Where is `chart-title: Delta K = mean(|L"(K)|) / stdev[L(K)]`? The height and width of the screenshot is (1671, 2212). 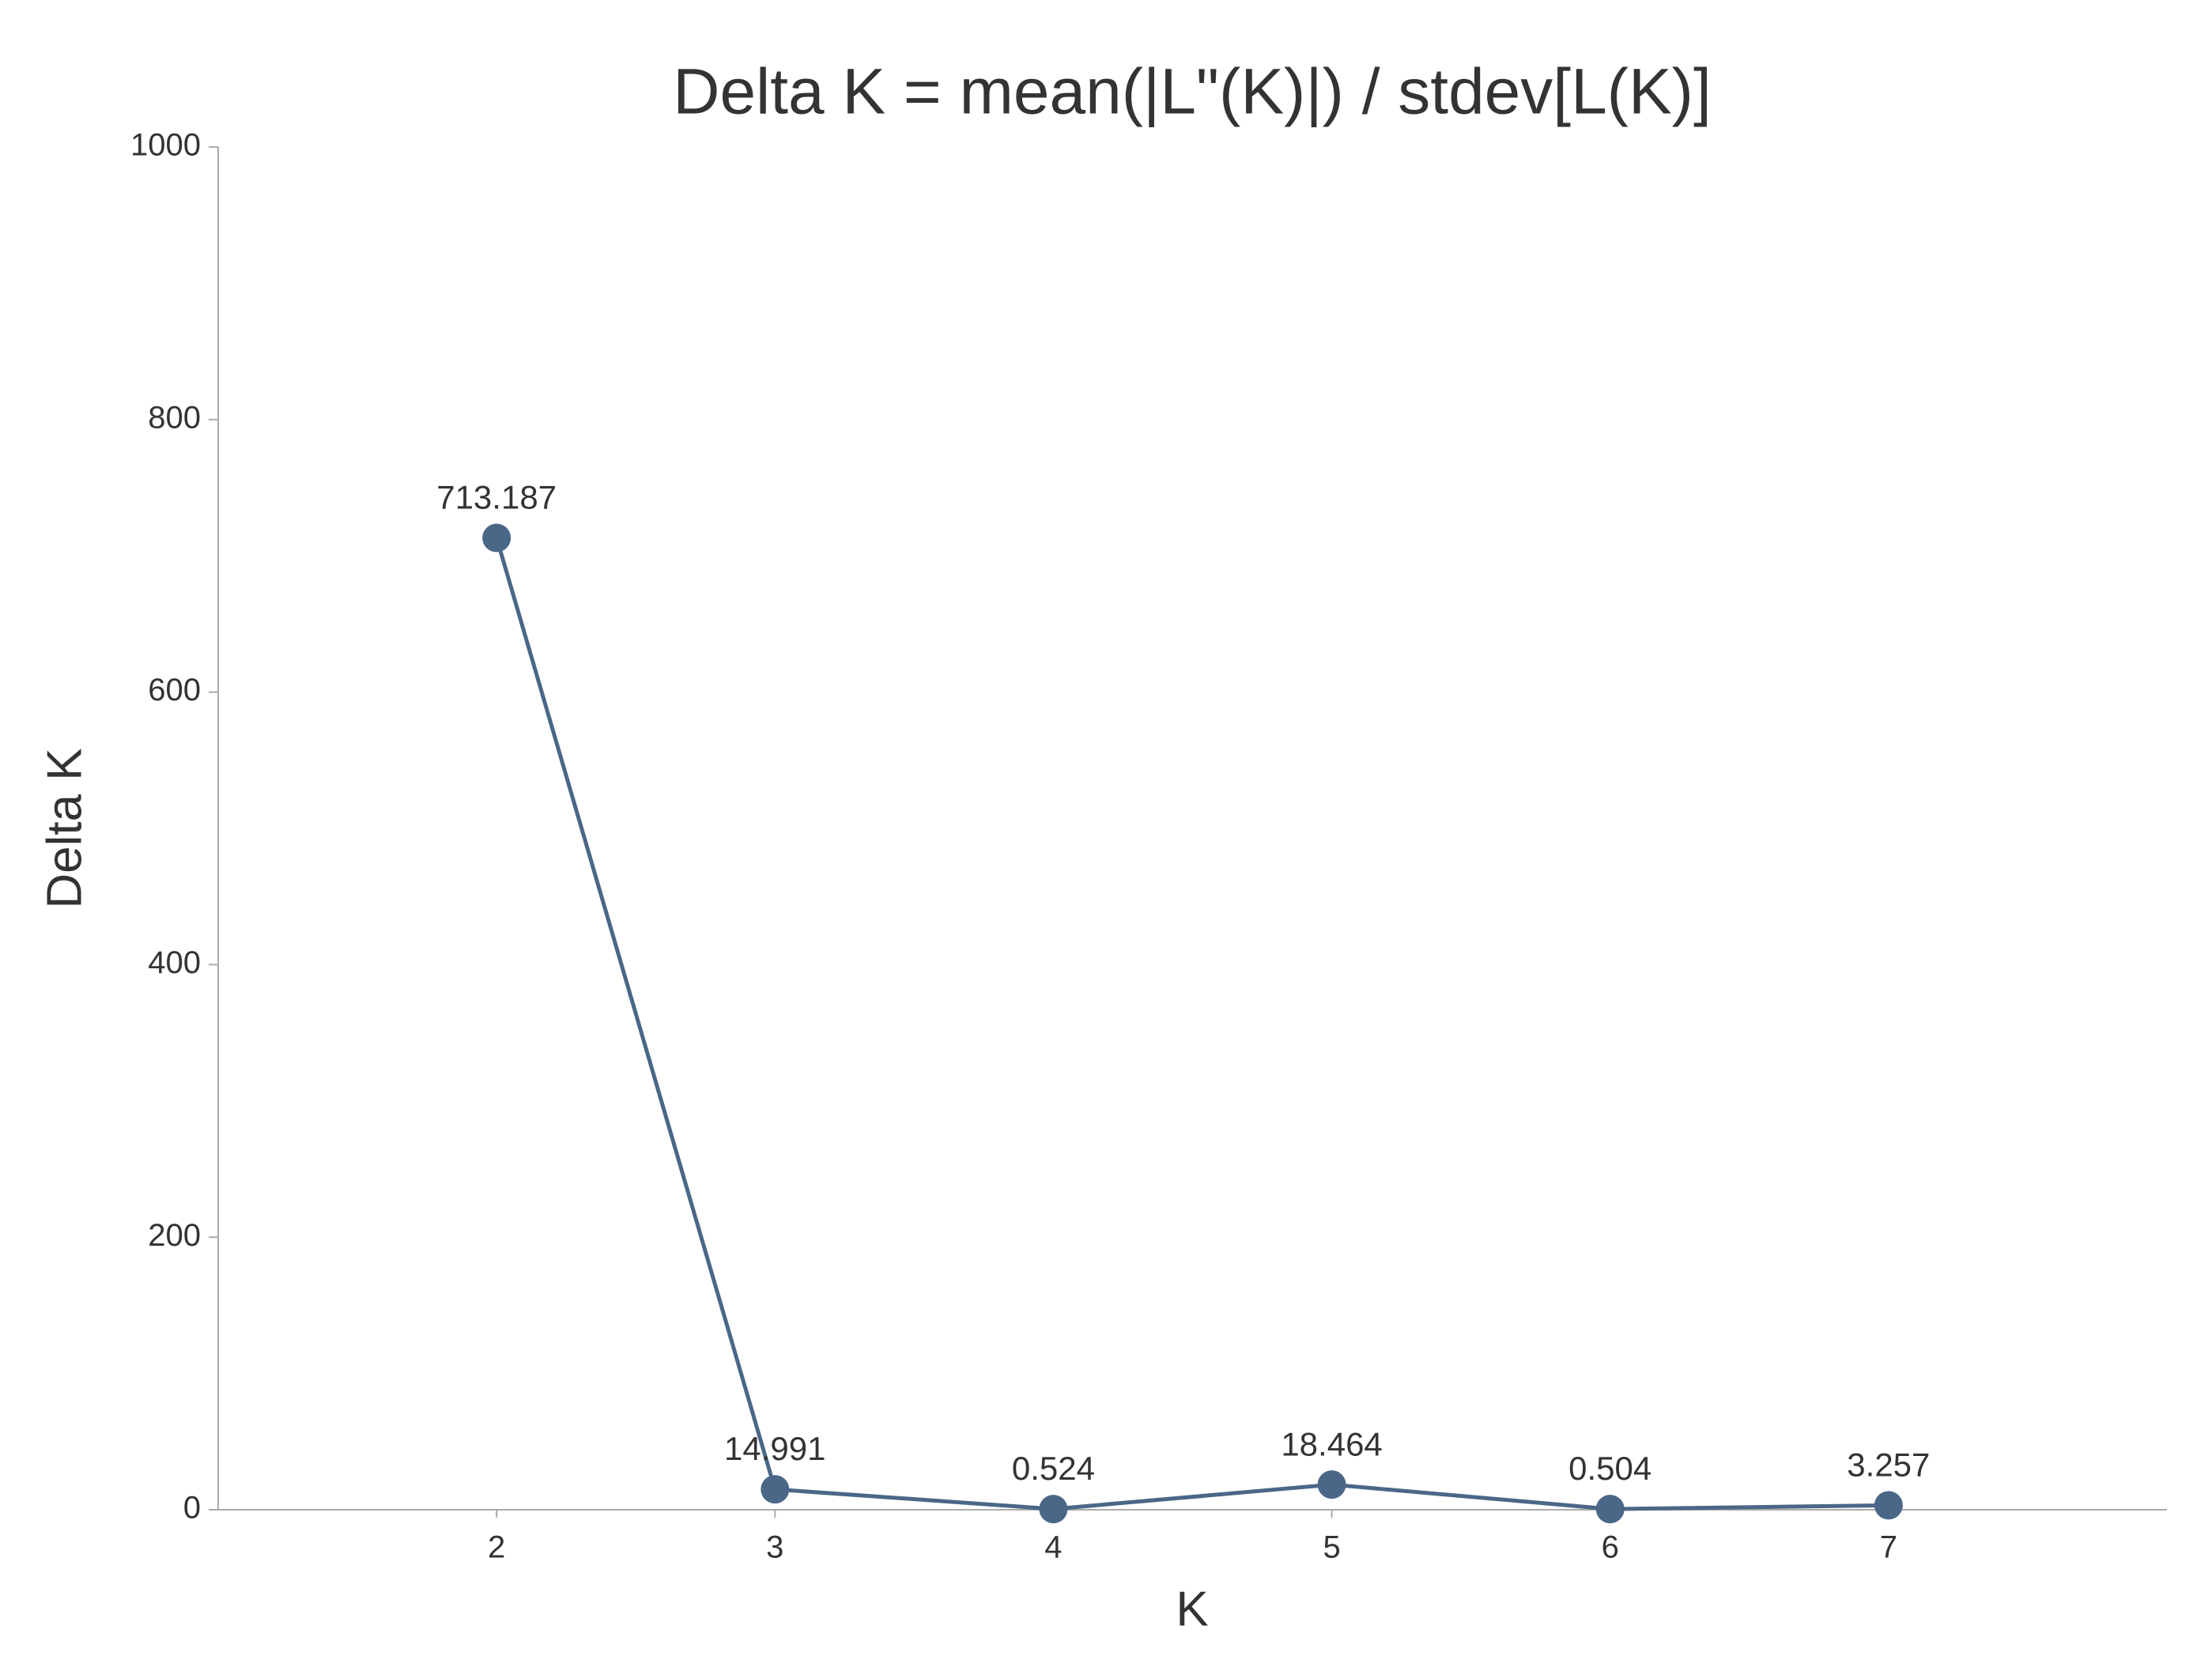 chart-title: Delta K = mean(|L"(K)|) / stdev[L(K)] is located at coordinates (1192, 92).